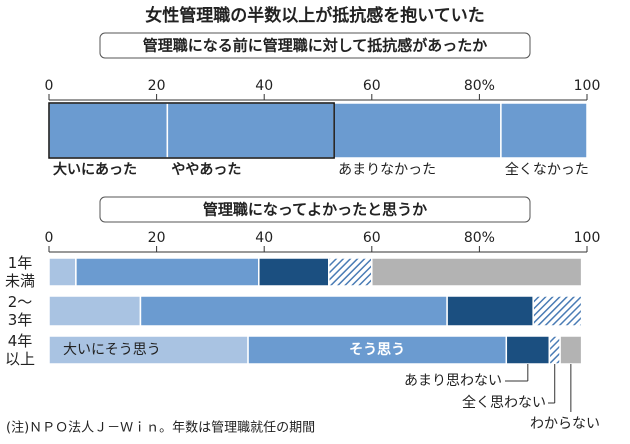 This screenshot has width=630, height=444. I want to click on emphasis-outline, so click(191, 130).